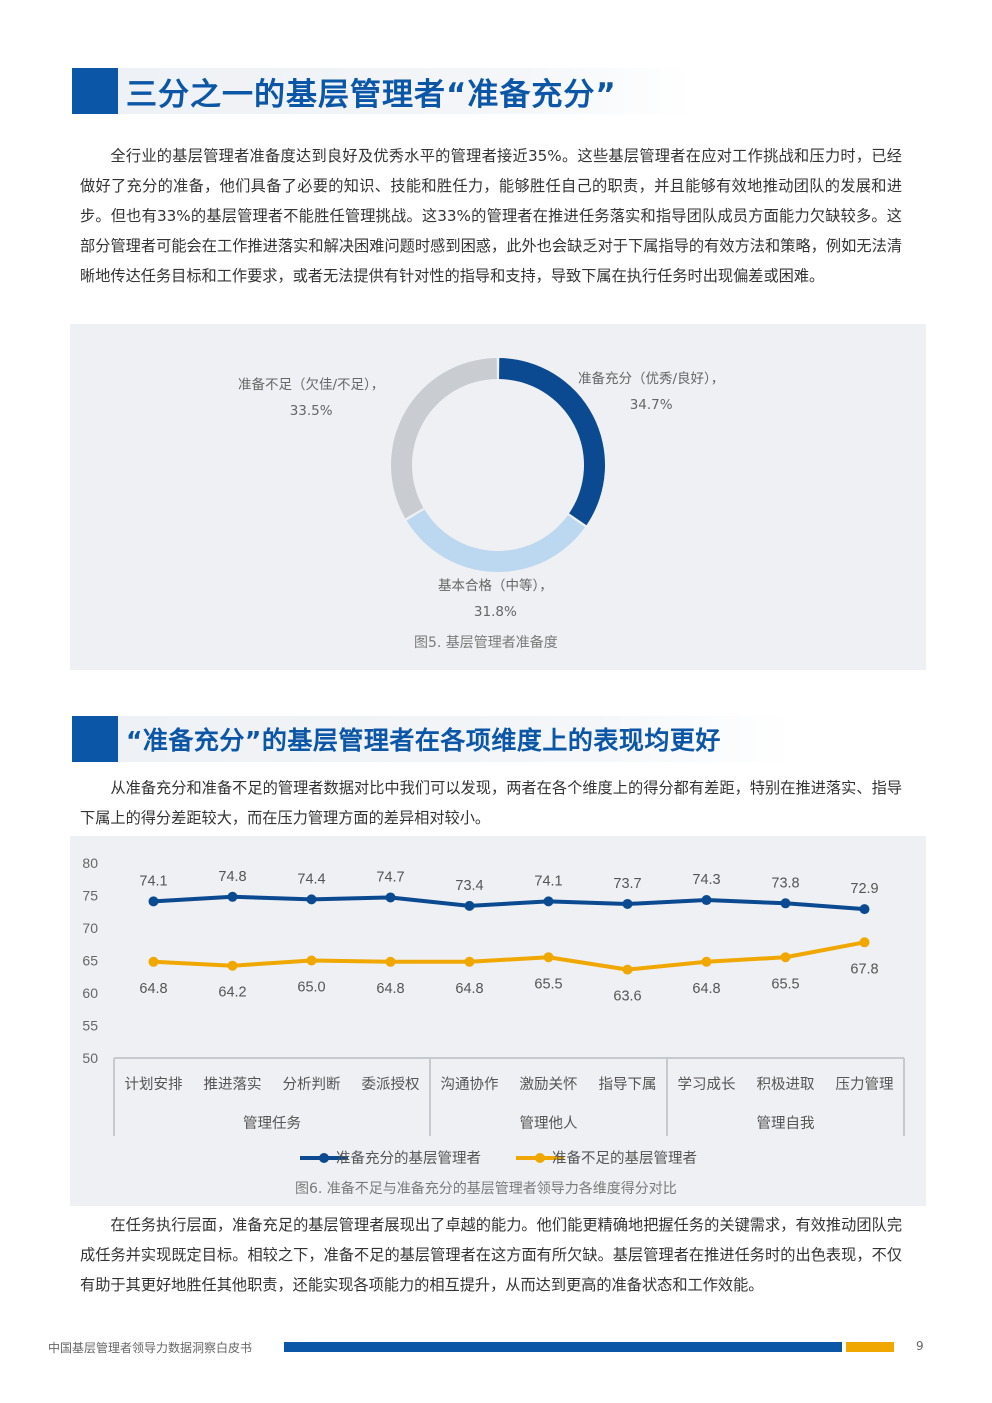 The height and width of the screenshot is (1403, 992). Describe the element at coordinates (272, 1123) in the screenshot. I see `group-label: 管理任务` at that location.